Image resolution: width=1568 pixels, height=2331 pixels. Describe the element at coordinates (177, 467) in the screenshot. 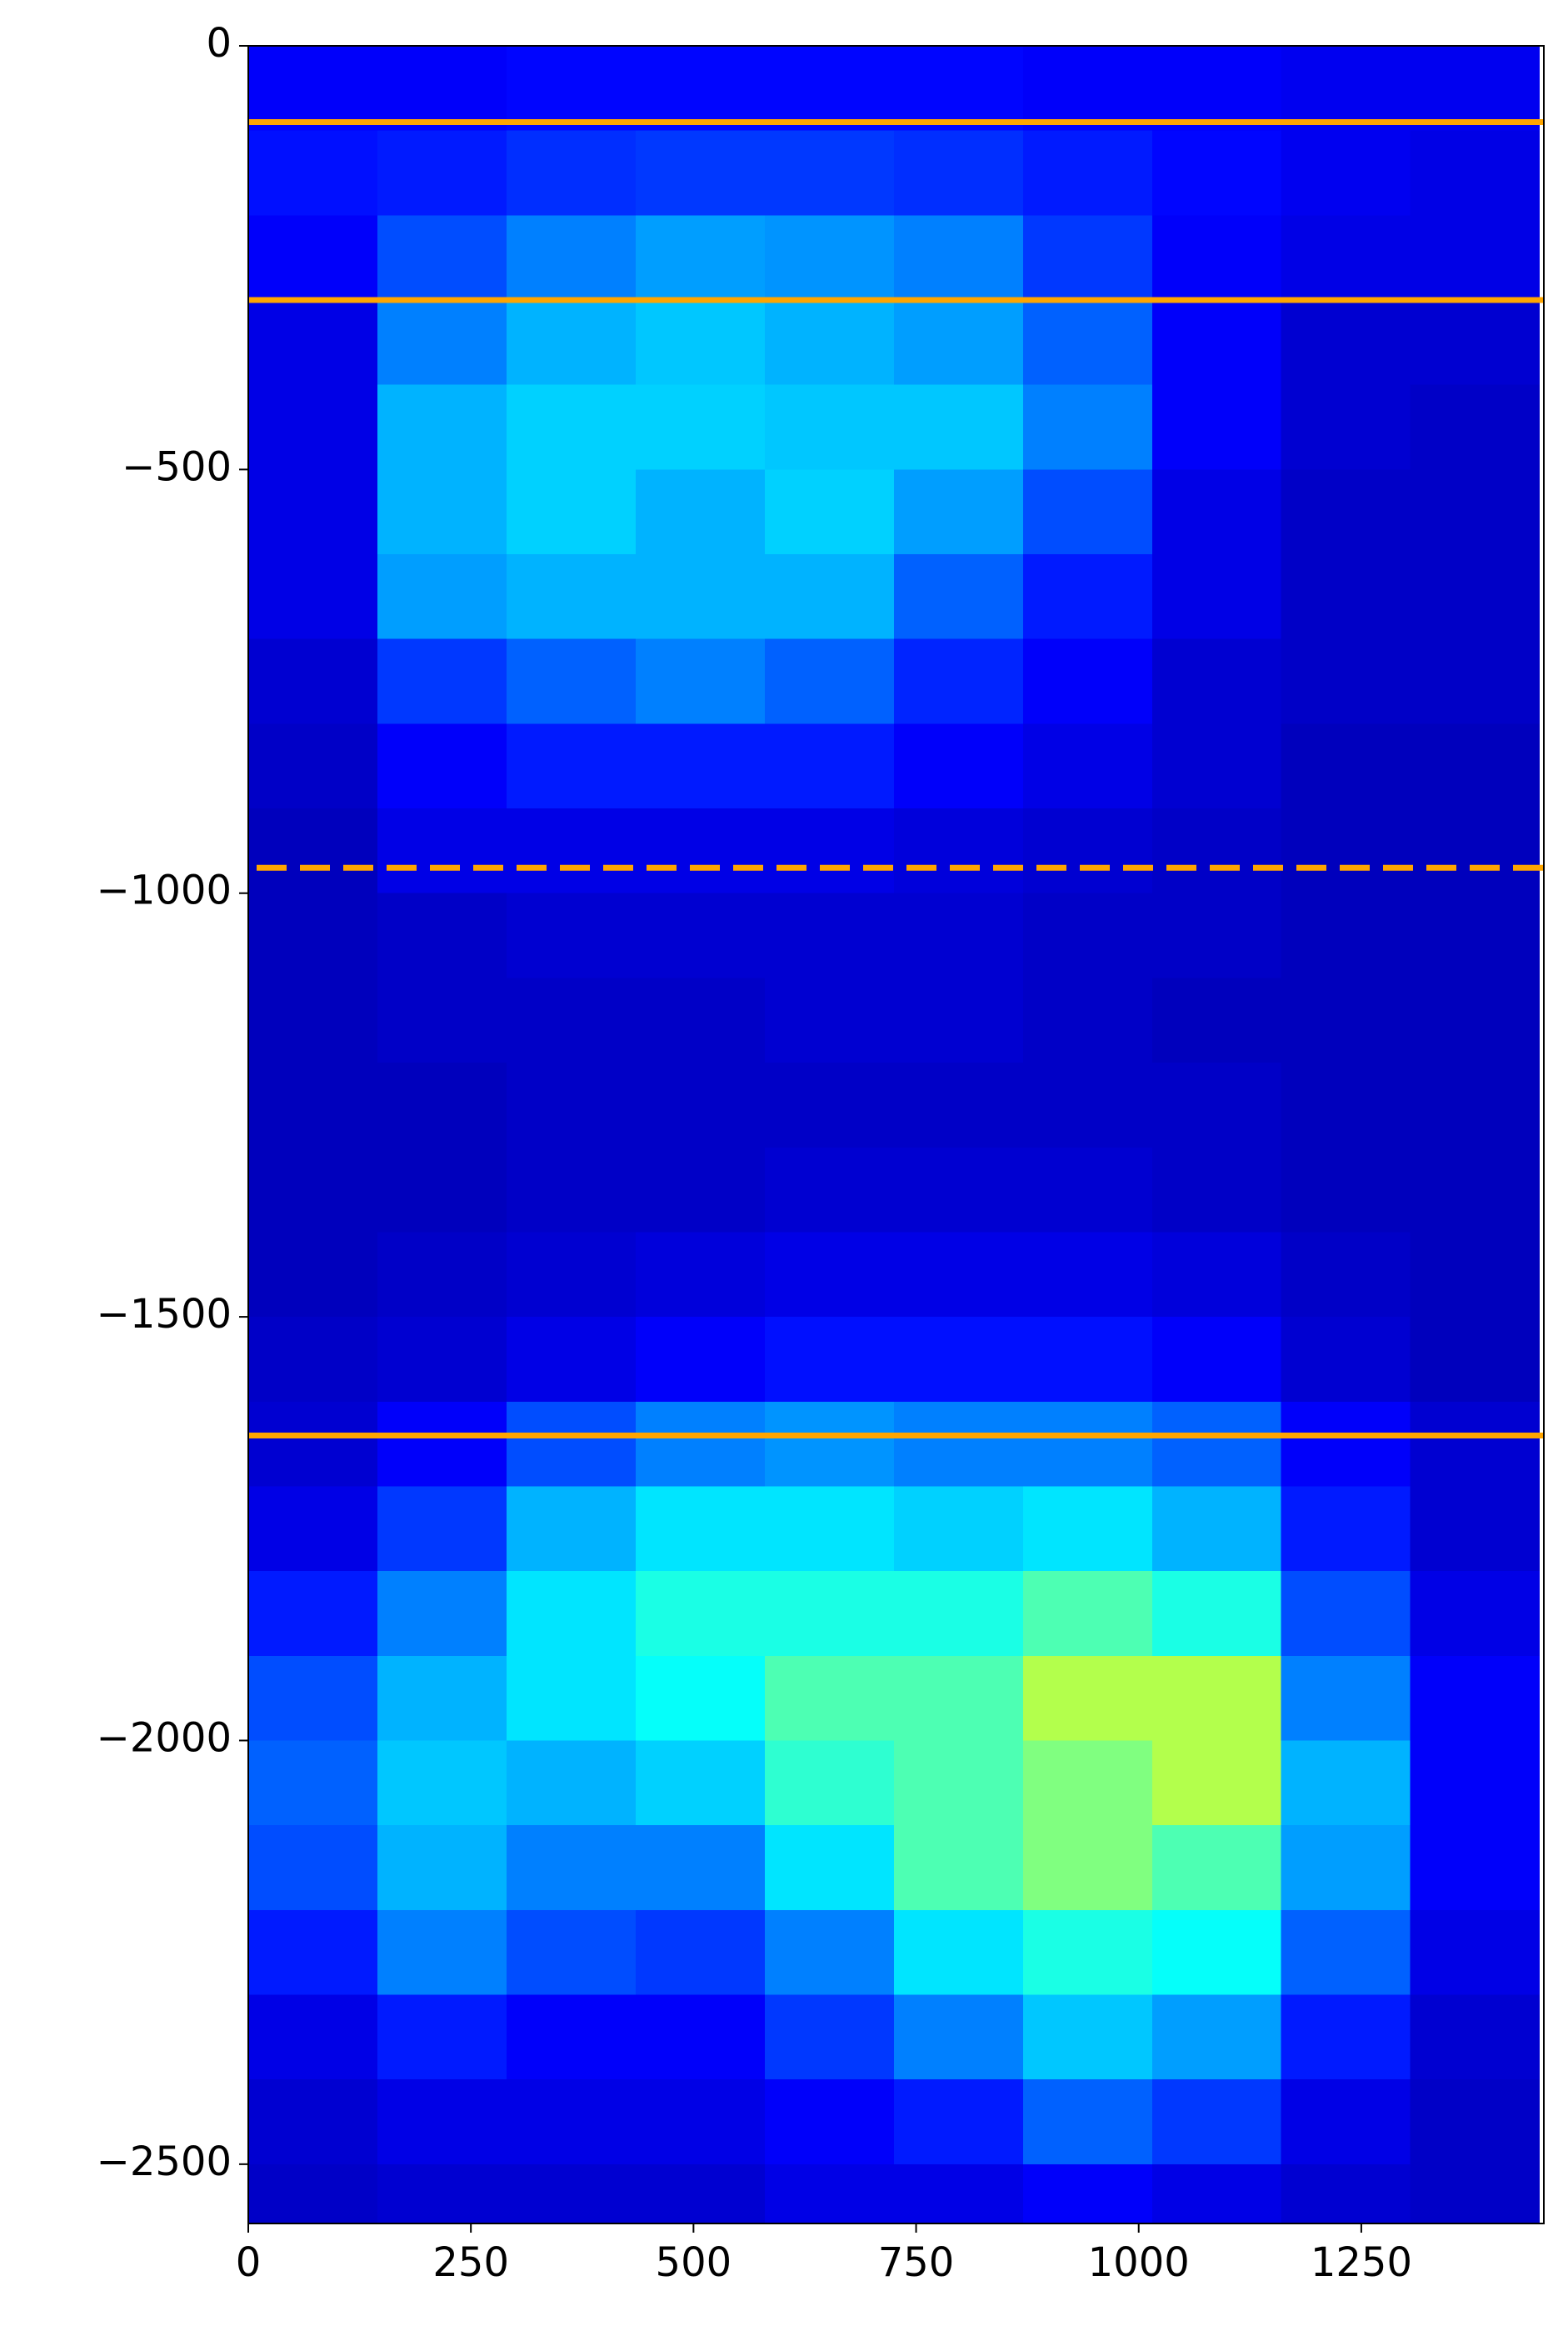

I see `y-tick-label: −500` at that location.